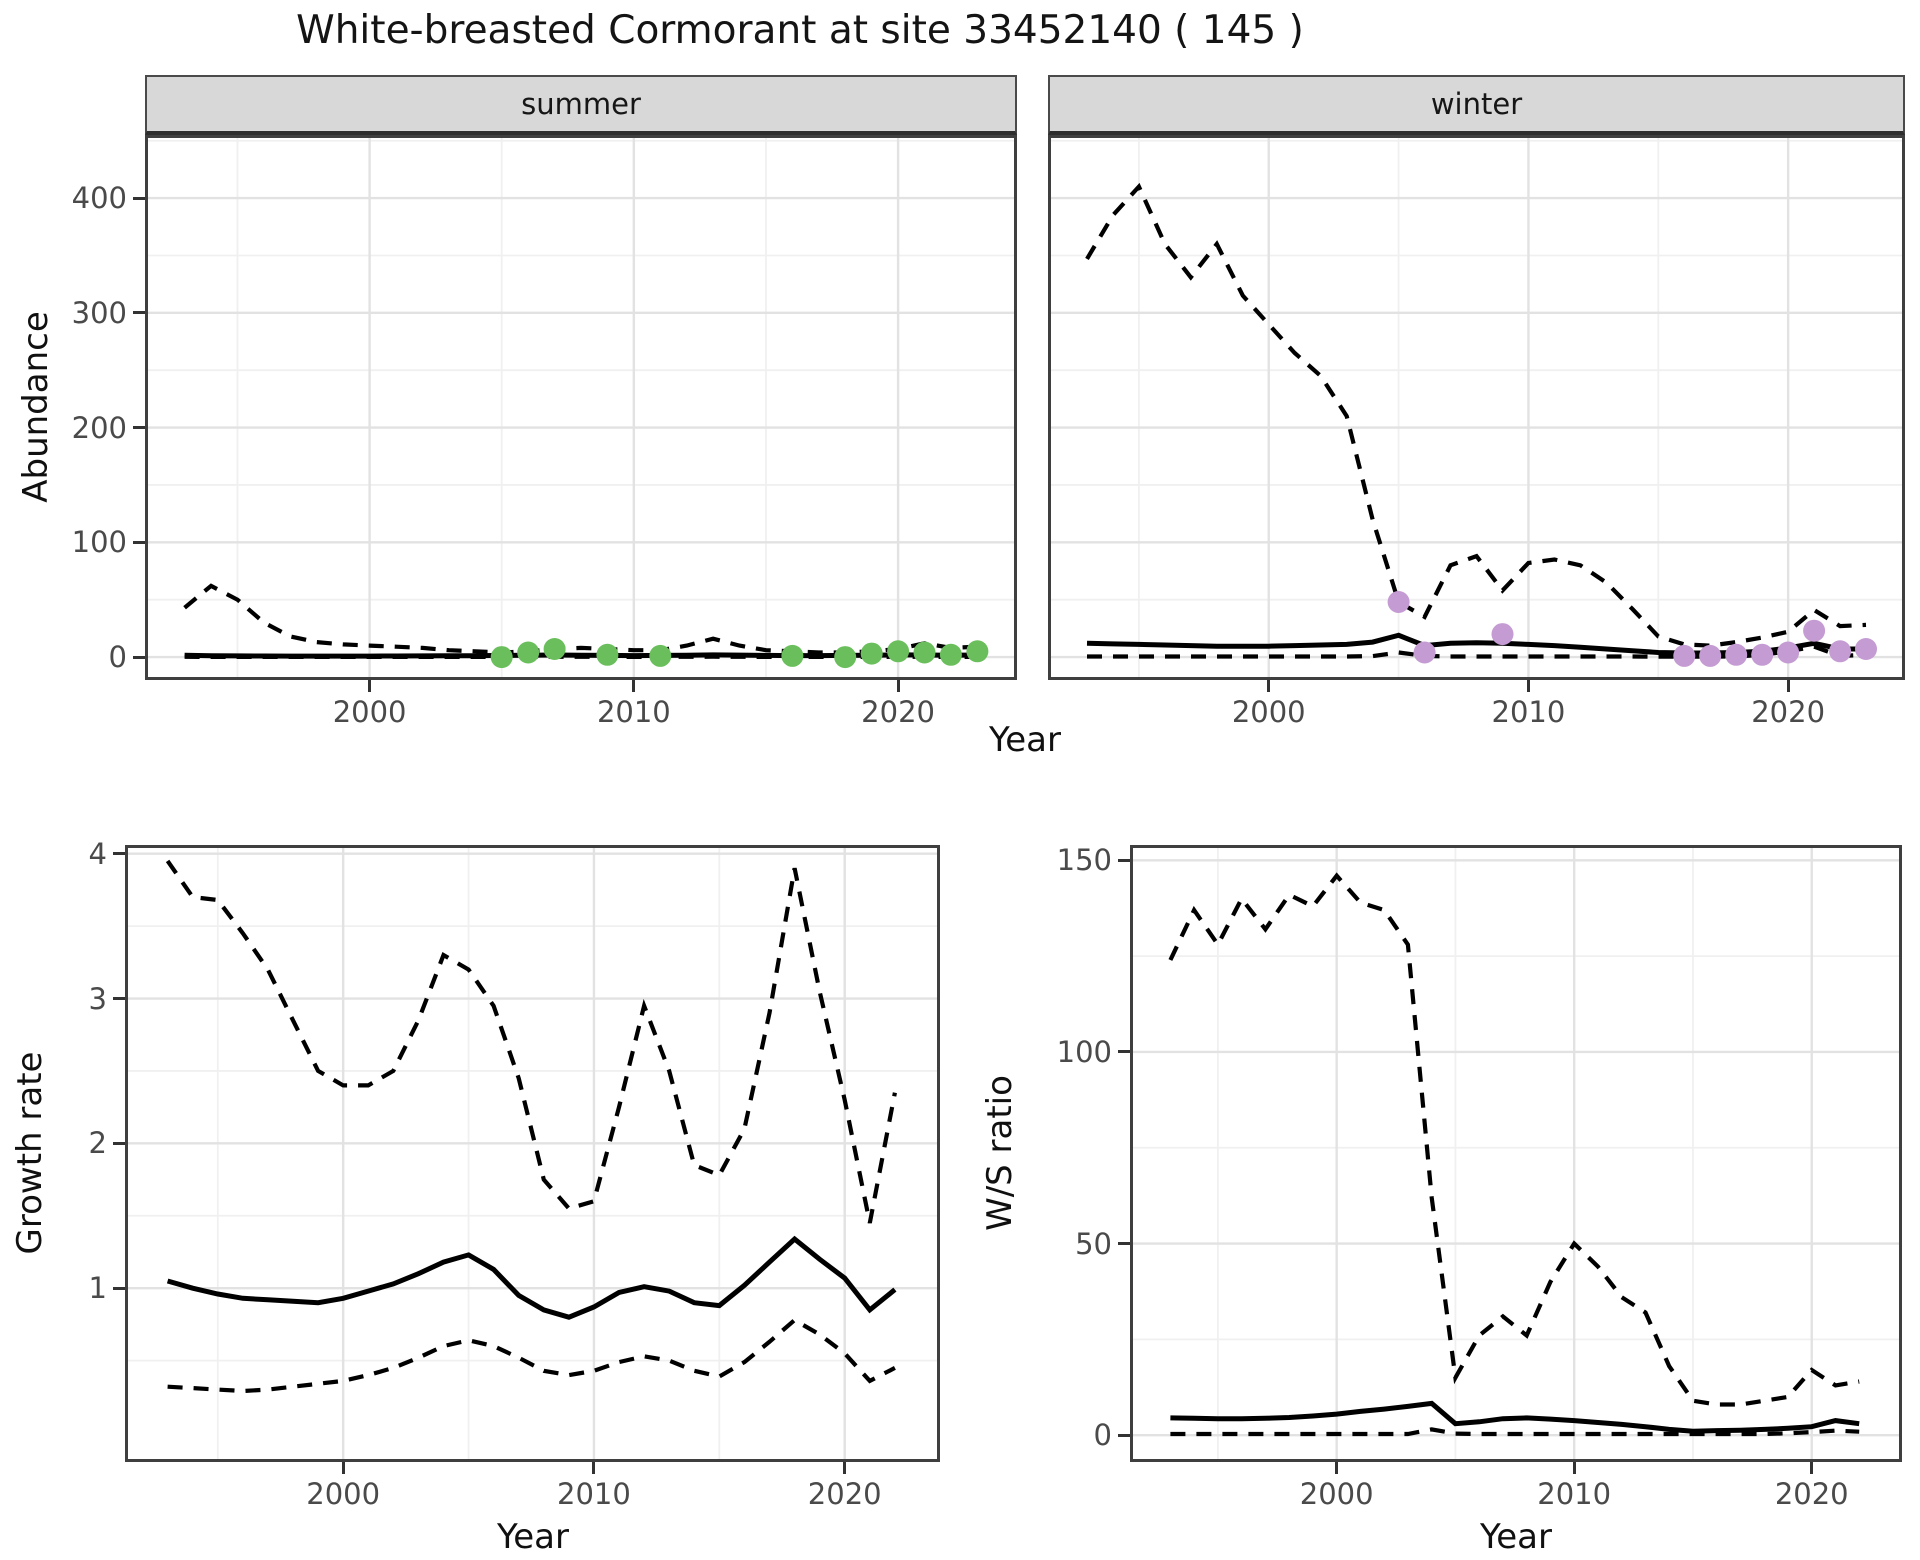 The width and height of the screenshot is (1920, 1560). What do you see at coordinates (533, 1537) in the screenshot?
I see `growth-rate-x-axis-title: Year` at bounding box center [533, 1537].